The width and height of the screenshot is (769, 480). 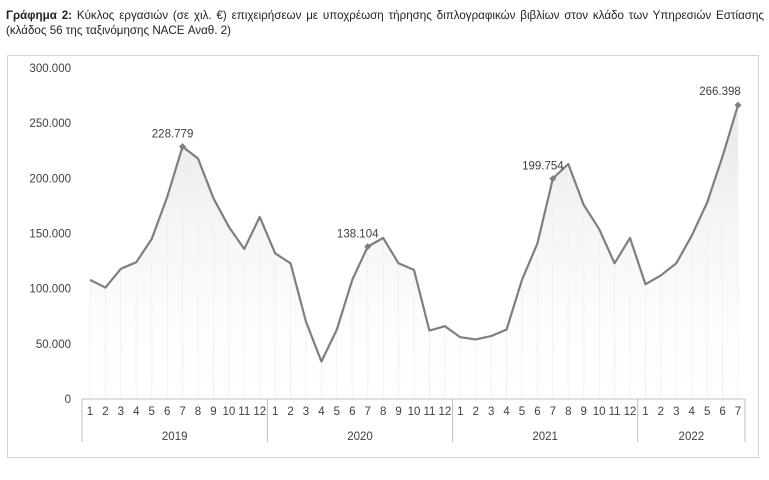 What do you see at coordinates (175, 437) in the screenshot?
I see `year-label: 2019` at bounding box center [175, 437].